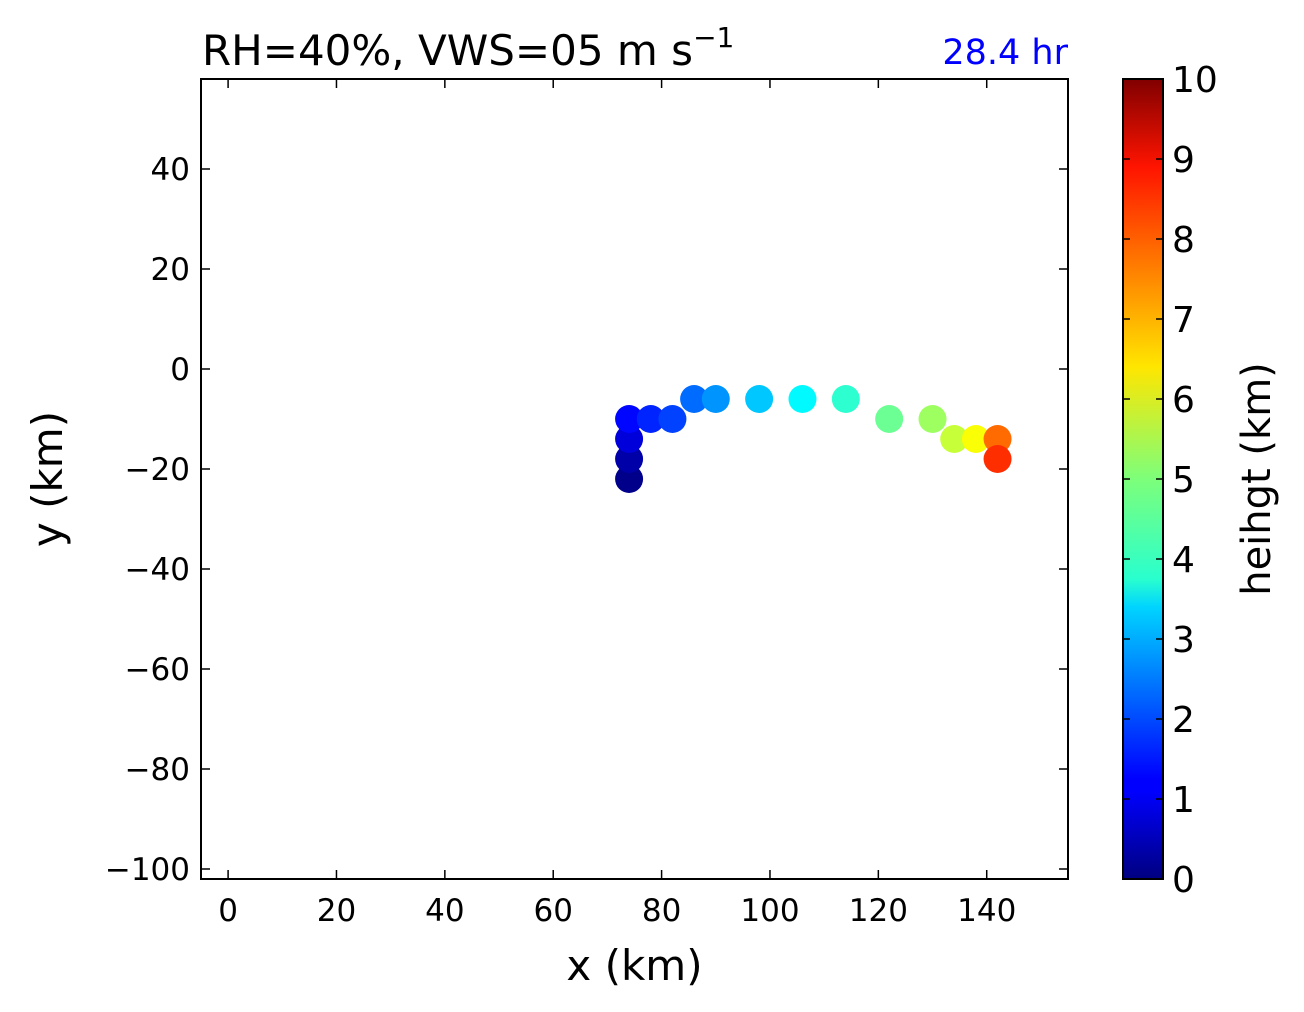  I want to click on y-tick-label: −60, so click(157, 670).